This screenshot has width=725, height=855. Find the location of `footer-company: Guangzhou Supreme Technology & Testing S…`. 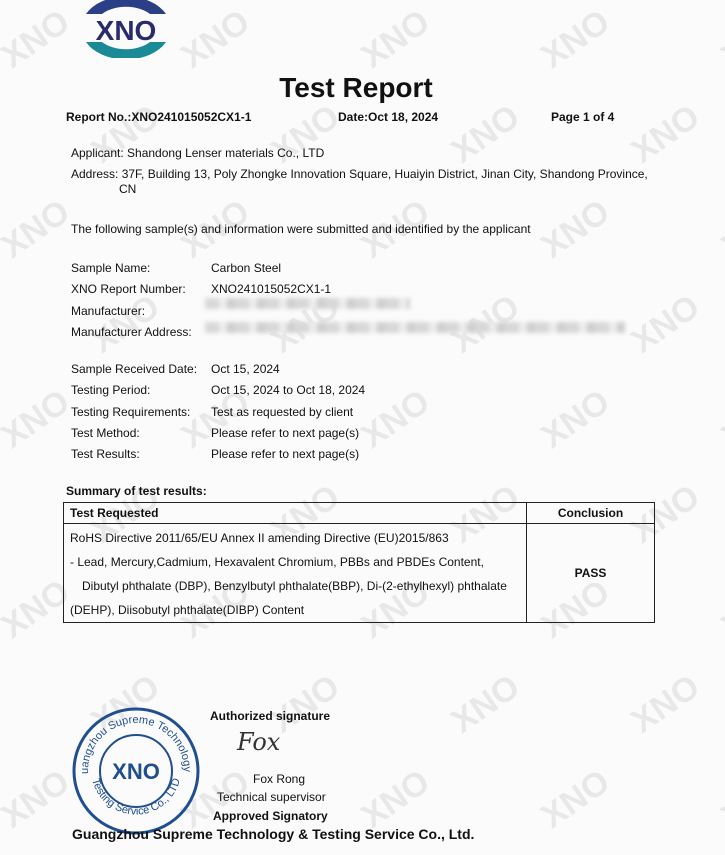

footer-company: Guangzhou Supreme Technology & Testing S… is located at coordinates (273, 834).